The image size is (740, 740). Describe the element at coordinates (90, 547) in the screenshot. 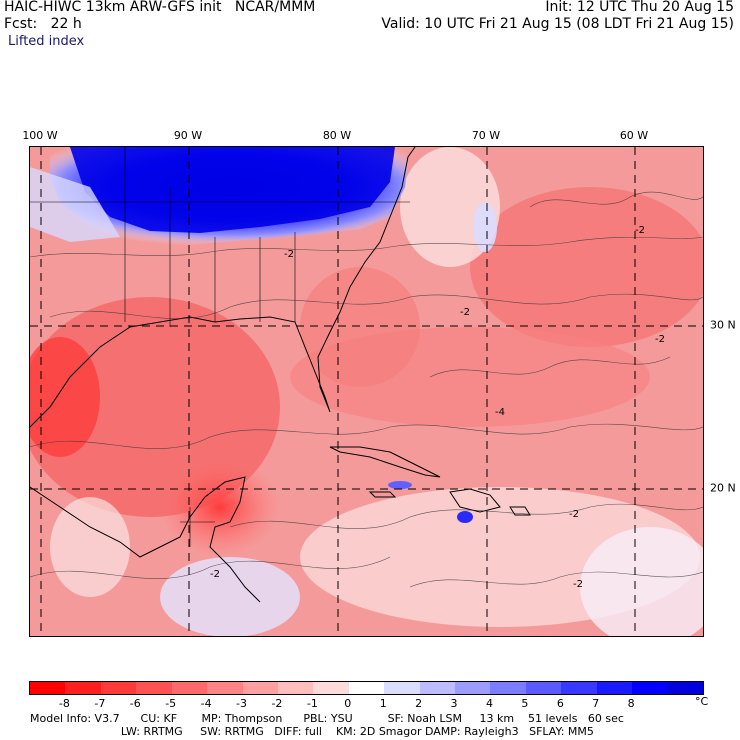

I see `mexico-pale-zone` at that location.